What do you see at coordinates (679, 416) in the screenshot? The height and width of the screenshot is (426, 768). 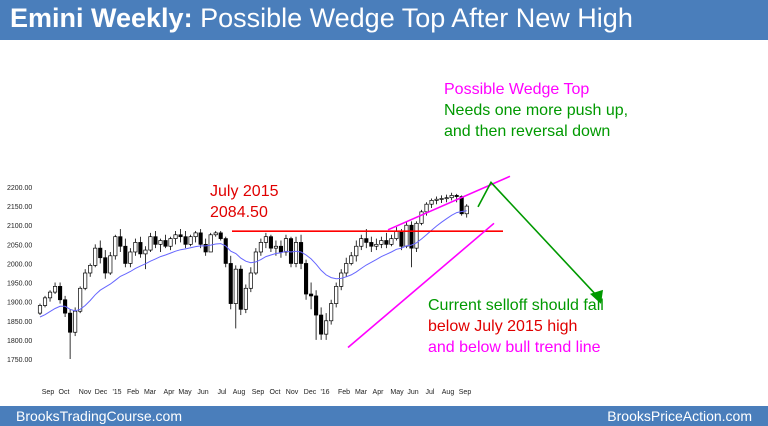 I see `footer-right-link: BrooksPriceAction.com` at bounding box center [679, 416].